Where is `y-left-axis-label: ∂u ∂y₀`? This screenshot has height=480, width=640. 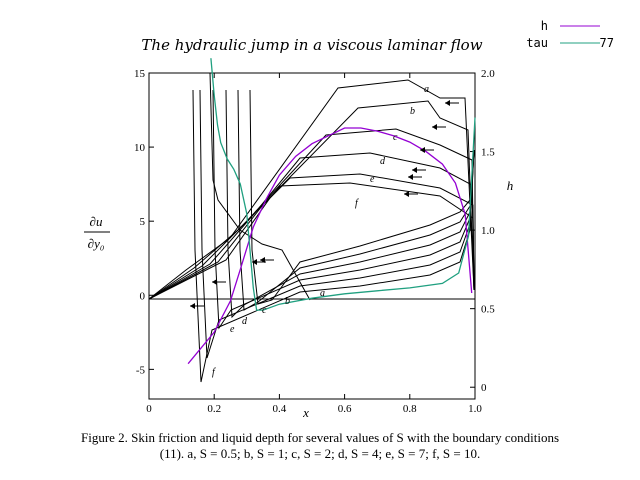
y-left-axis-label: ∂u ∂y₀ is located at coordinates (97, 232).